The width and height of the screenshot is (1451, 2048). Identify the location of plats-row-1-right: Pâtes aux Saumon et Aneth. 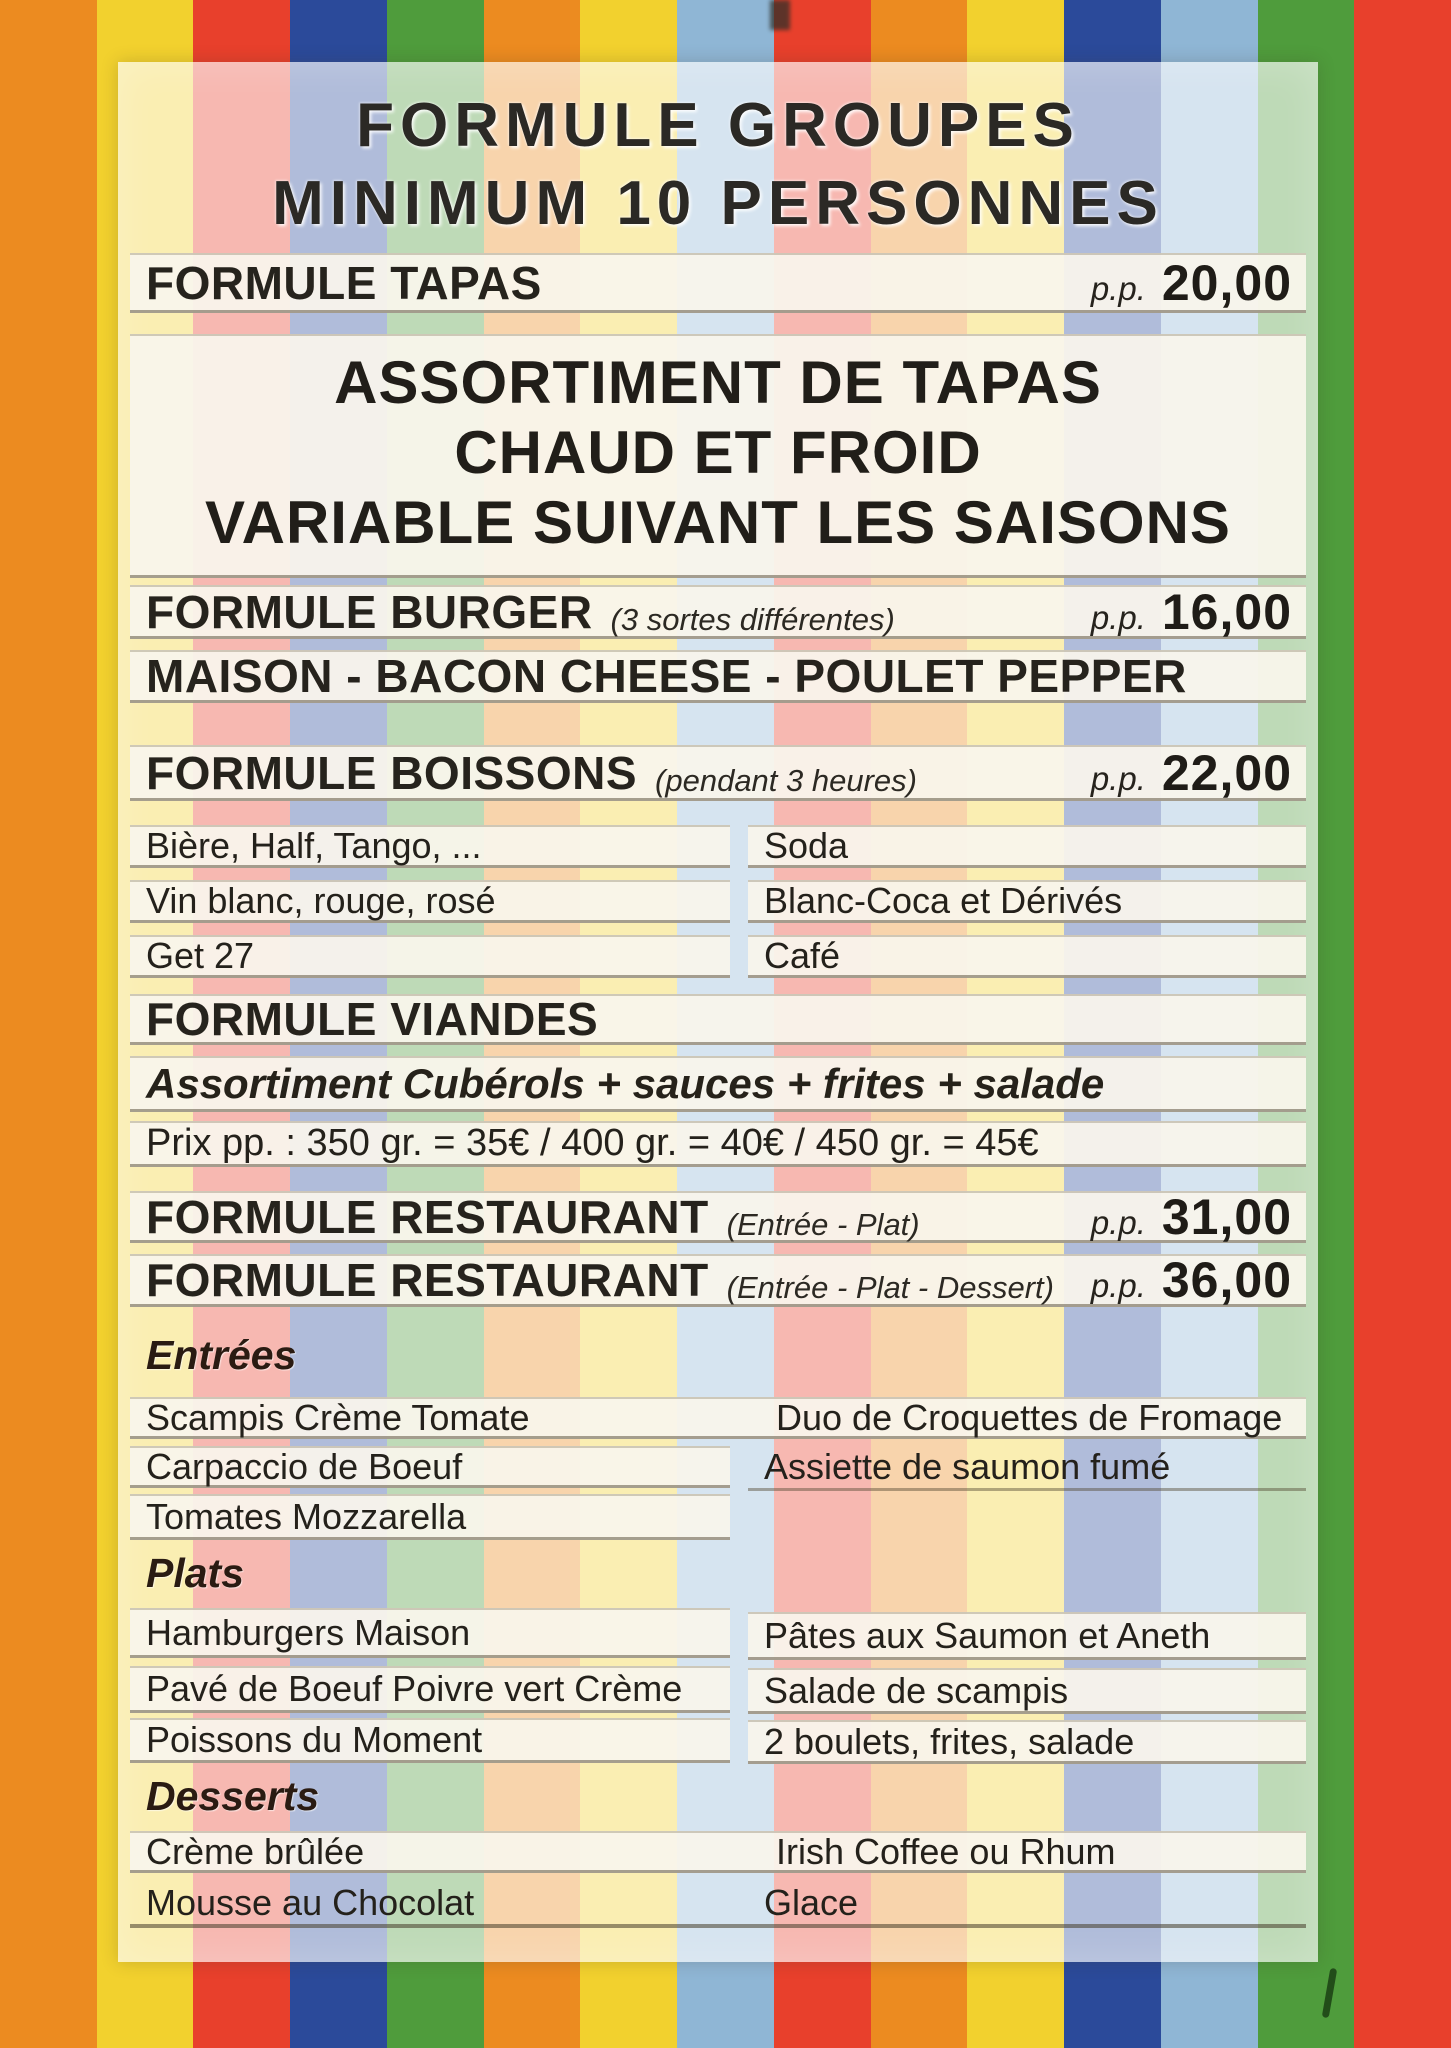
(1027, 1636).